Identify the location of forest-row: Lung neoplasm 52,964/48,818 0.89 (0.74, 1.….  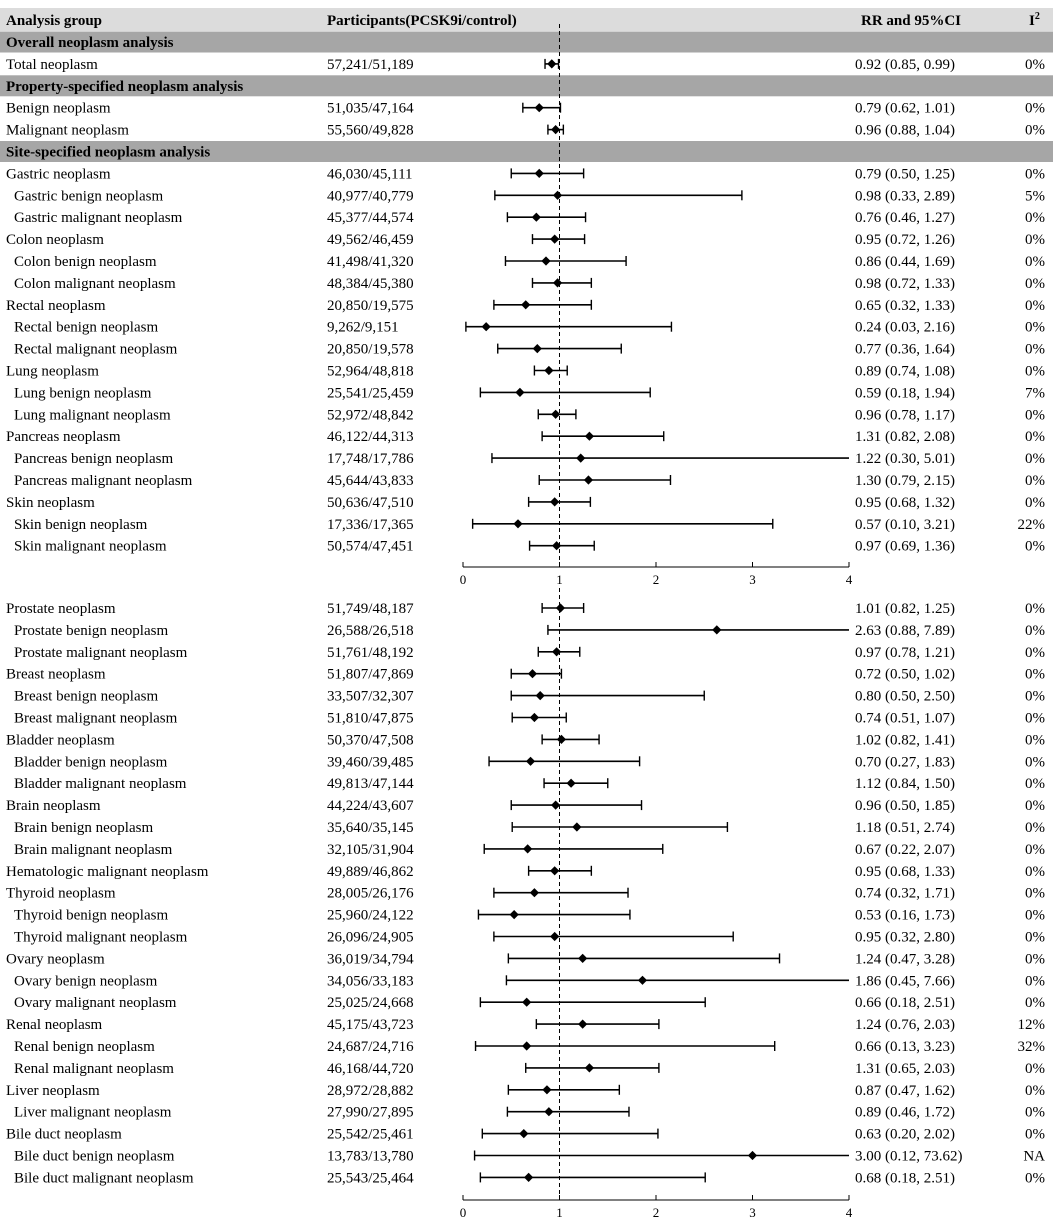
(525, 372).